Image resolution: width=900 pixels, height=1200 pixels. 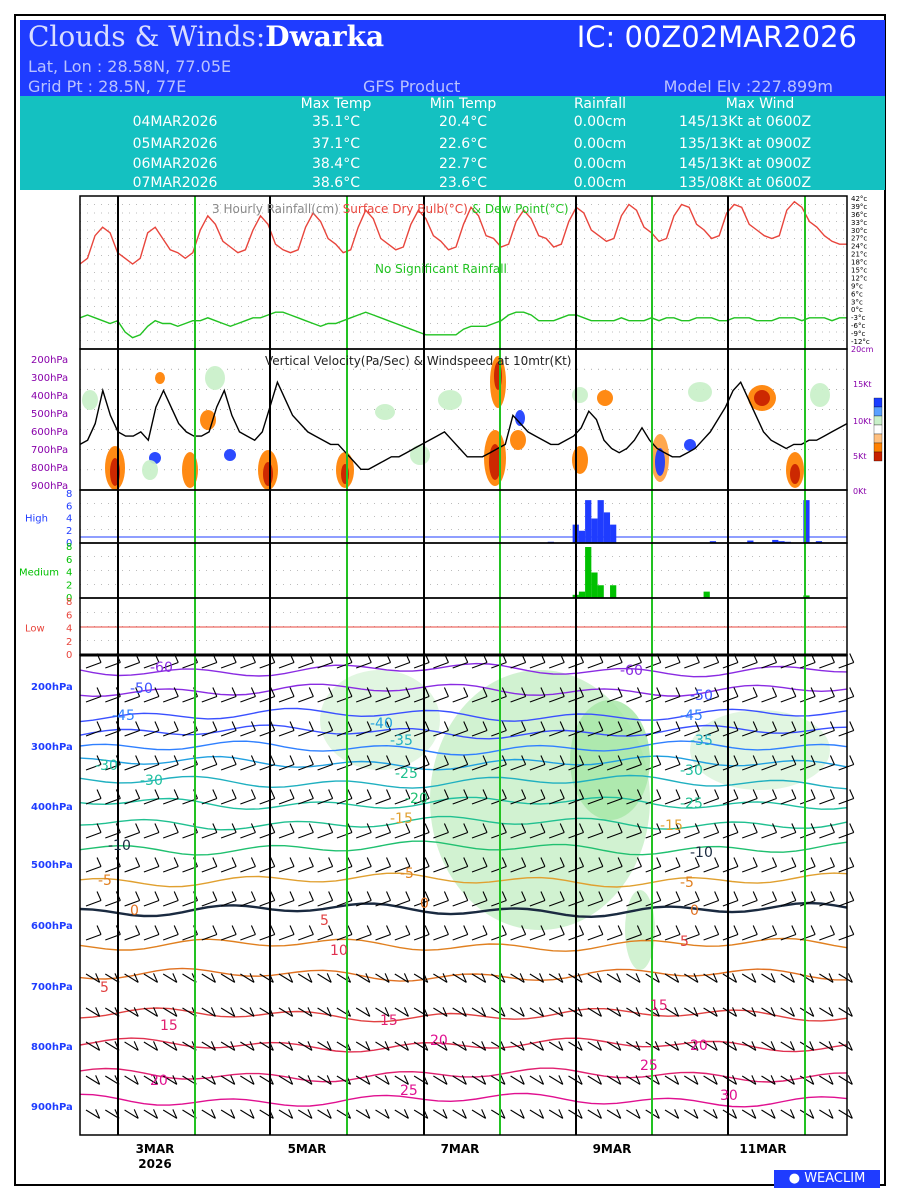 I want to click on isotherm-label: -30, so click(x=691, y=771).